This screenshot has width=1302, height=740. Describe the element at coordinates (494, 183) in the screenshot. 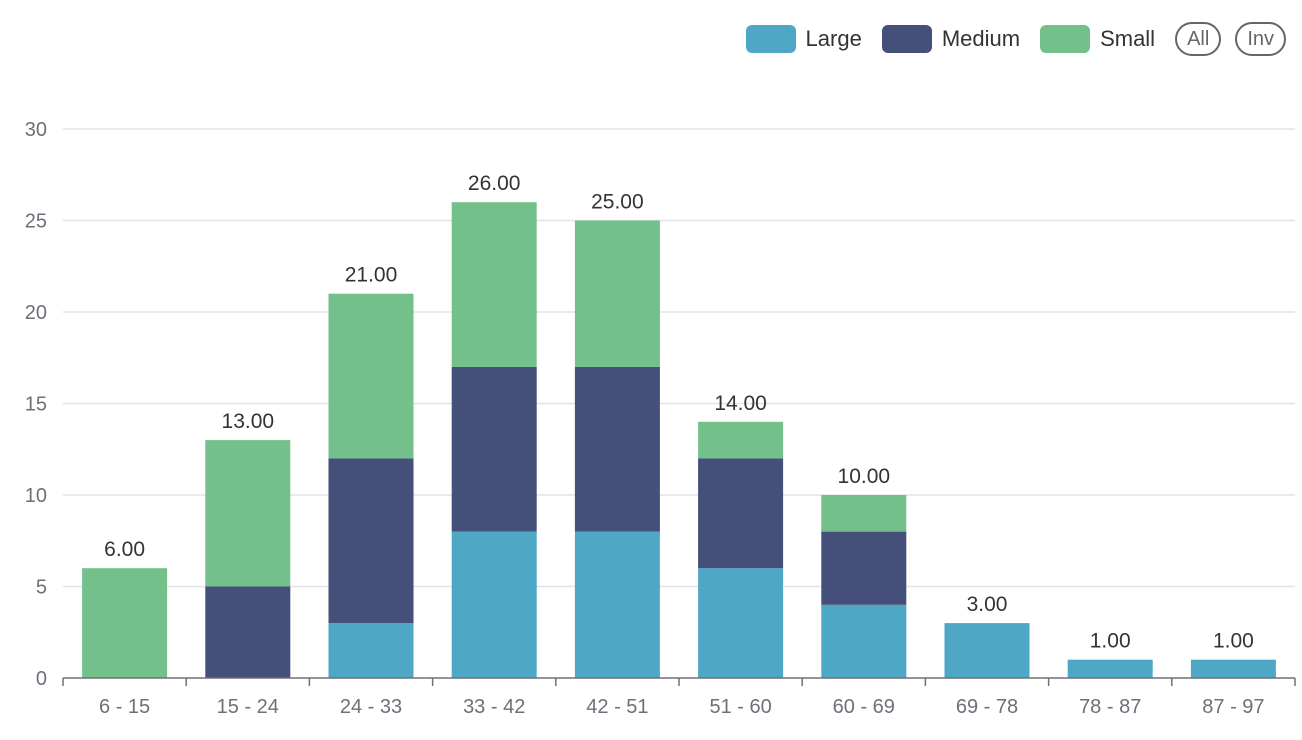

I see `total-label: 26.00` at that location.